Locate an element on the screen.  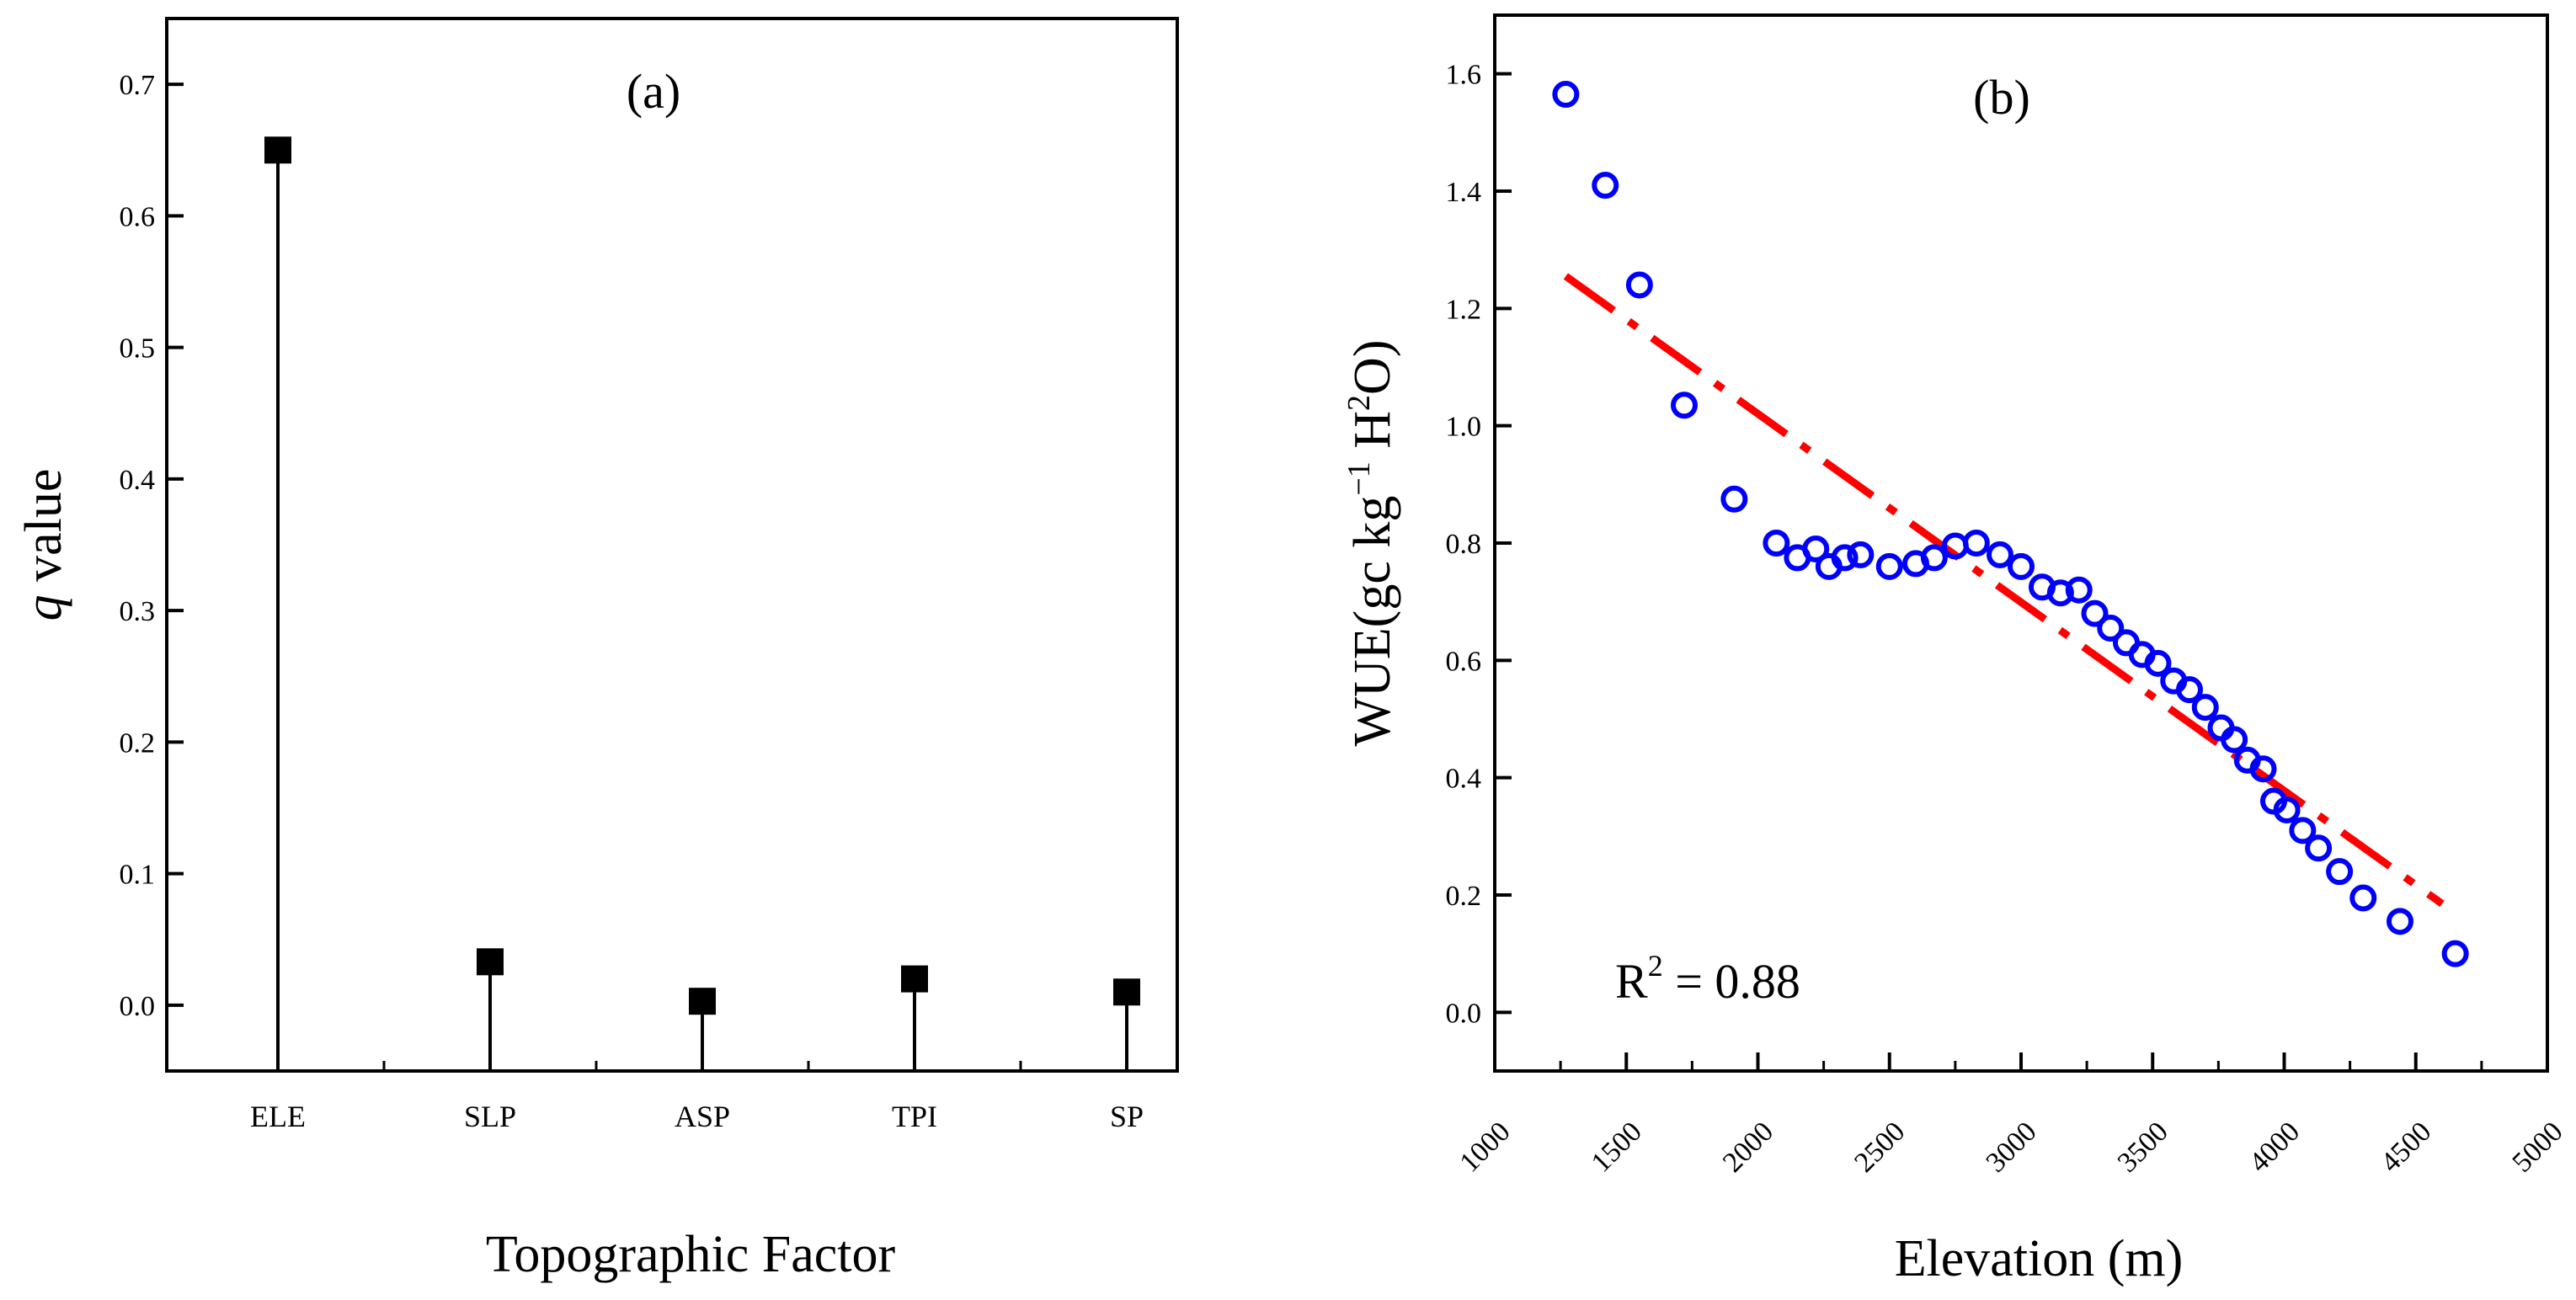
panel-b-label: (b) is located at coordinates (2001, 97).